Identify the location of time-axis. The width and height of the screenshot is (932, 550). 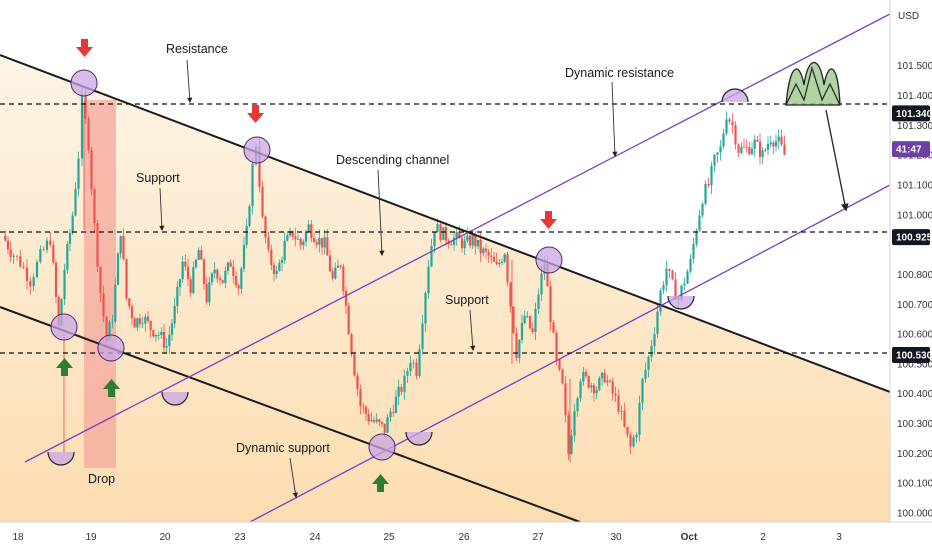
(466, 536).